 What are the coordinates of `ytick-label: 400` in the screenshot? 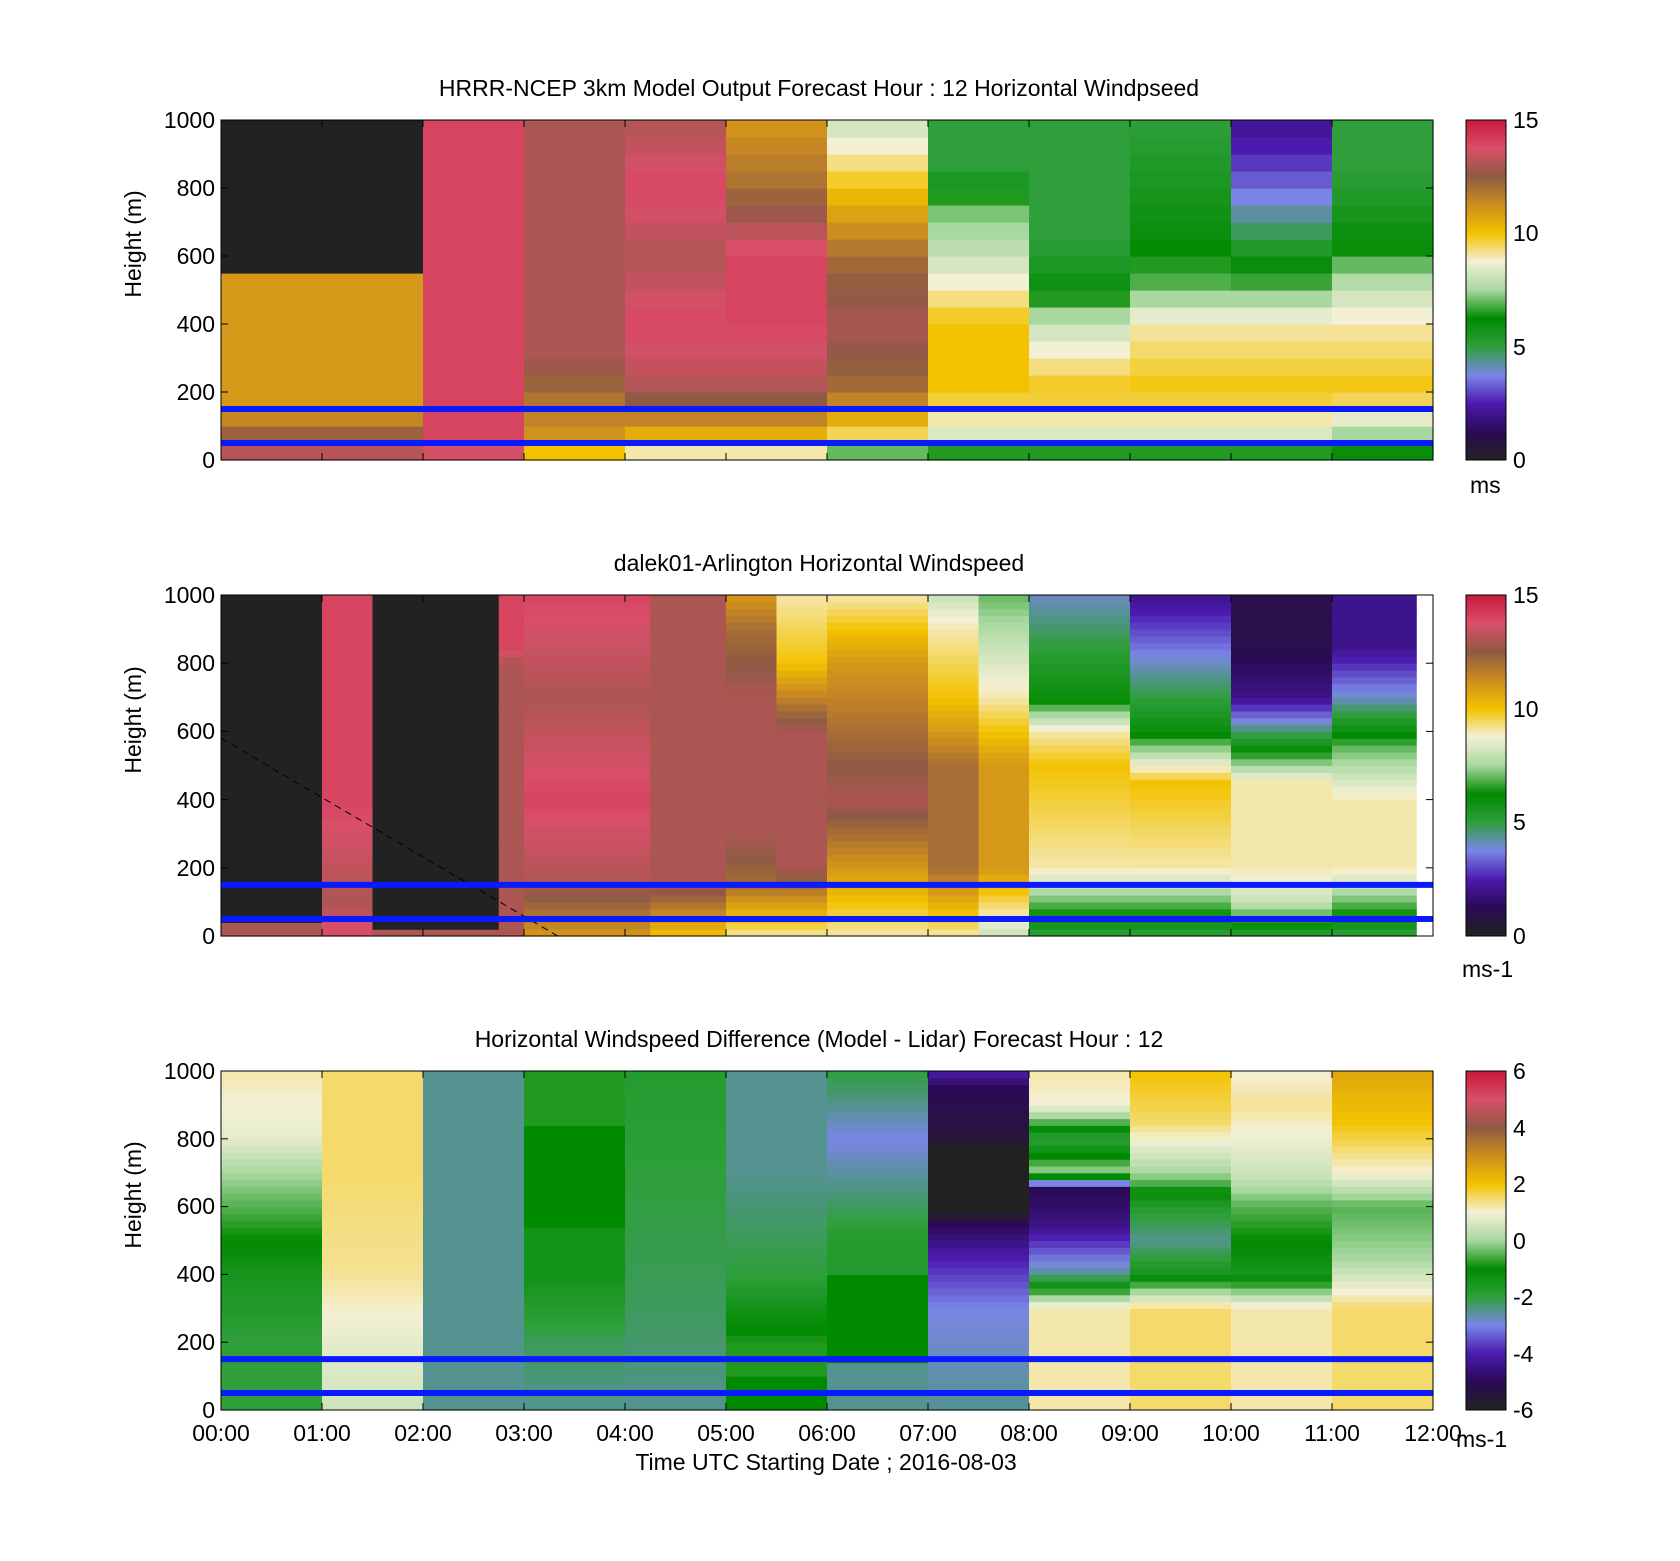 It's located at (196, 1274).